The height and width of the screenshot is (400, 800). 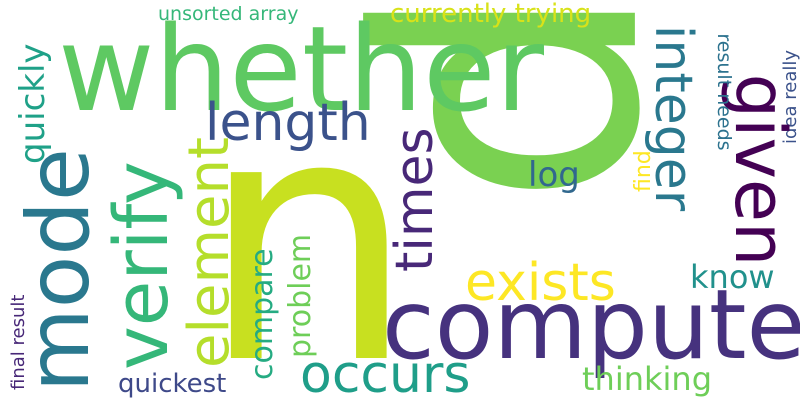 What do you see at coordinates (18, 342) in the screenshot?
I see `word-final-result: final result` at bounding box center [18, 342].